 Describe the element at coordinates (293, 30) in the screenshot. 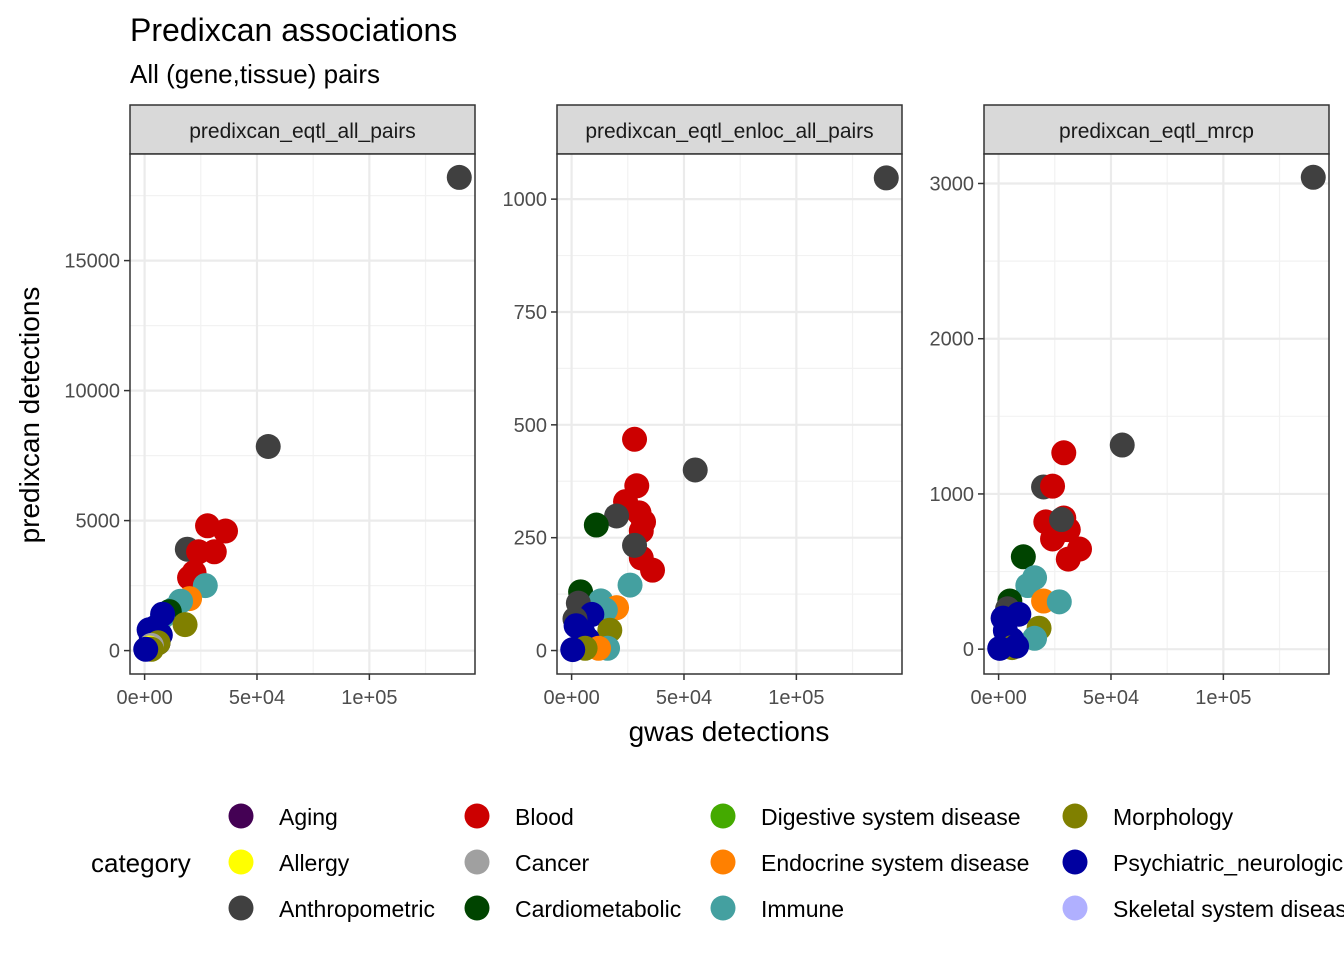

I see `chart-title: Predixcan associations` at that location.